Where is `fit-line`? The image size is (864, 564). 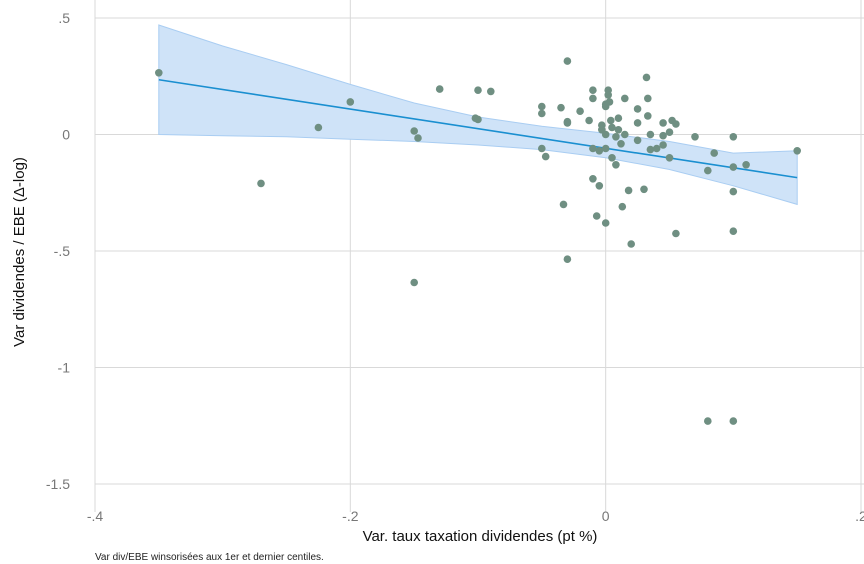
fit-line is located at coordinates (478, 128).